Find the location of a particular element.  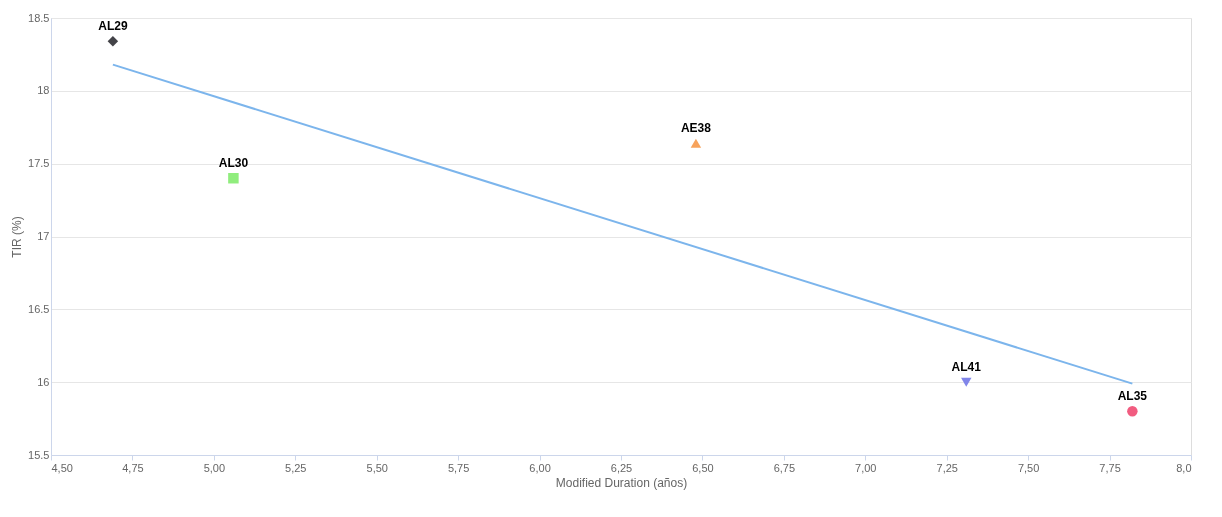

y-tick-label: 16.5 is located at coordinates (39, 308).